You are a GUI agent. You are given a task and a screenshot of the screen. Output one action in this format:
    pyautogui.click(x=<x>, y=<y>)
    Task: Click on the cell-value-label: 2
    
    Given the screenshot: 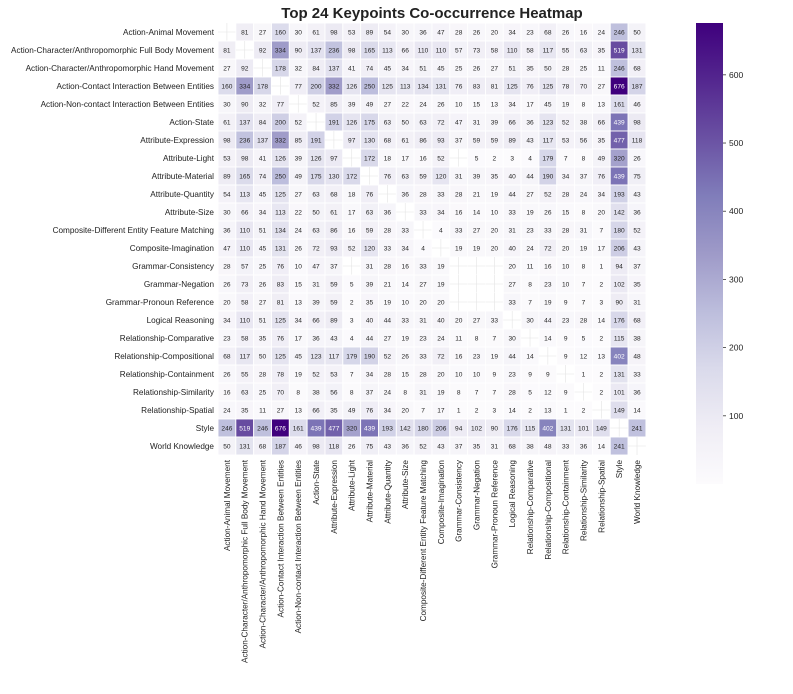 What is the action you would take?
    pyautogui.click(x=495, y=158)
    